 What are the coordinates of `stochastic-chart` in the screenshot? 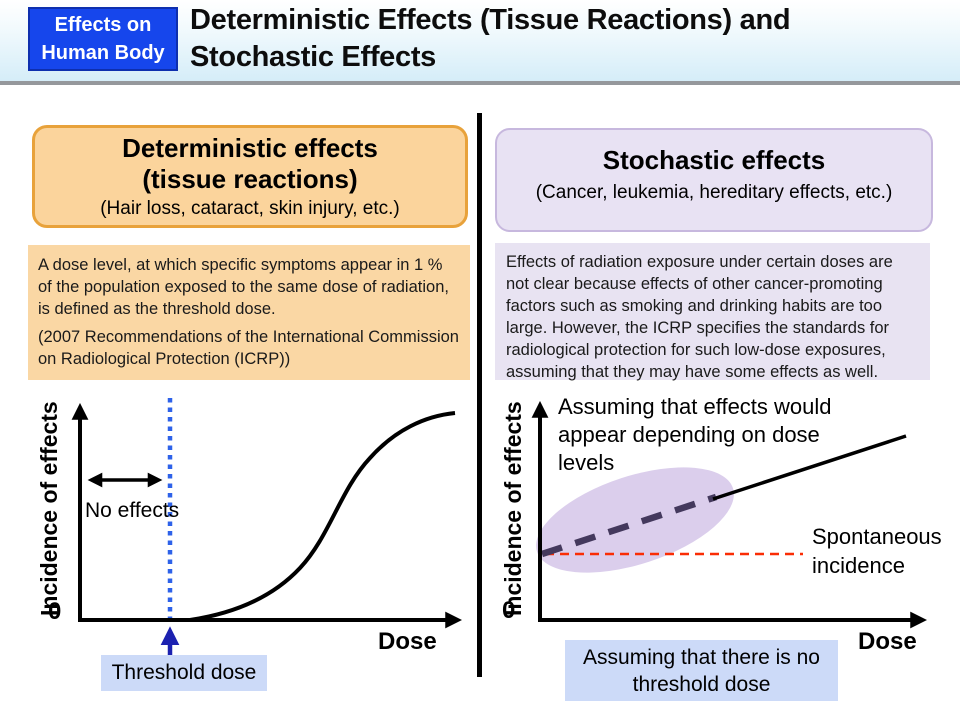 It's located at (729, 514).